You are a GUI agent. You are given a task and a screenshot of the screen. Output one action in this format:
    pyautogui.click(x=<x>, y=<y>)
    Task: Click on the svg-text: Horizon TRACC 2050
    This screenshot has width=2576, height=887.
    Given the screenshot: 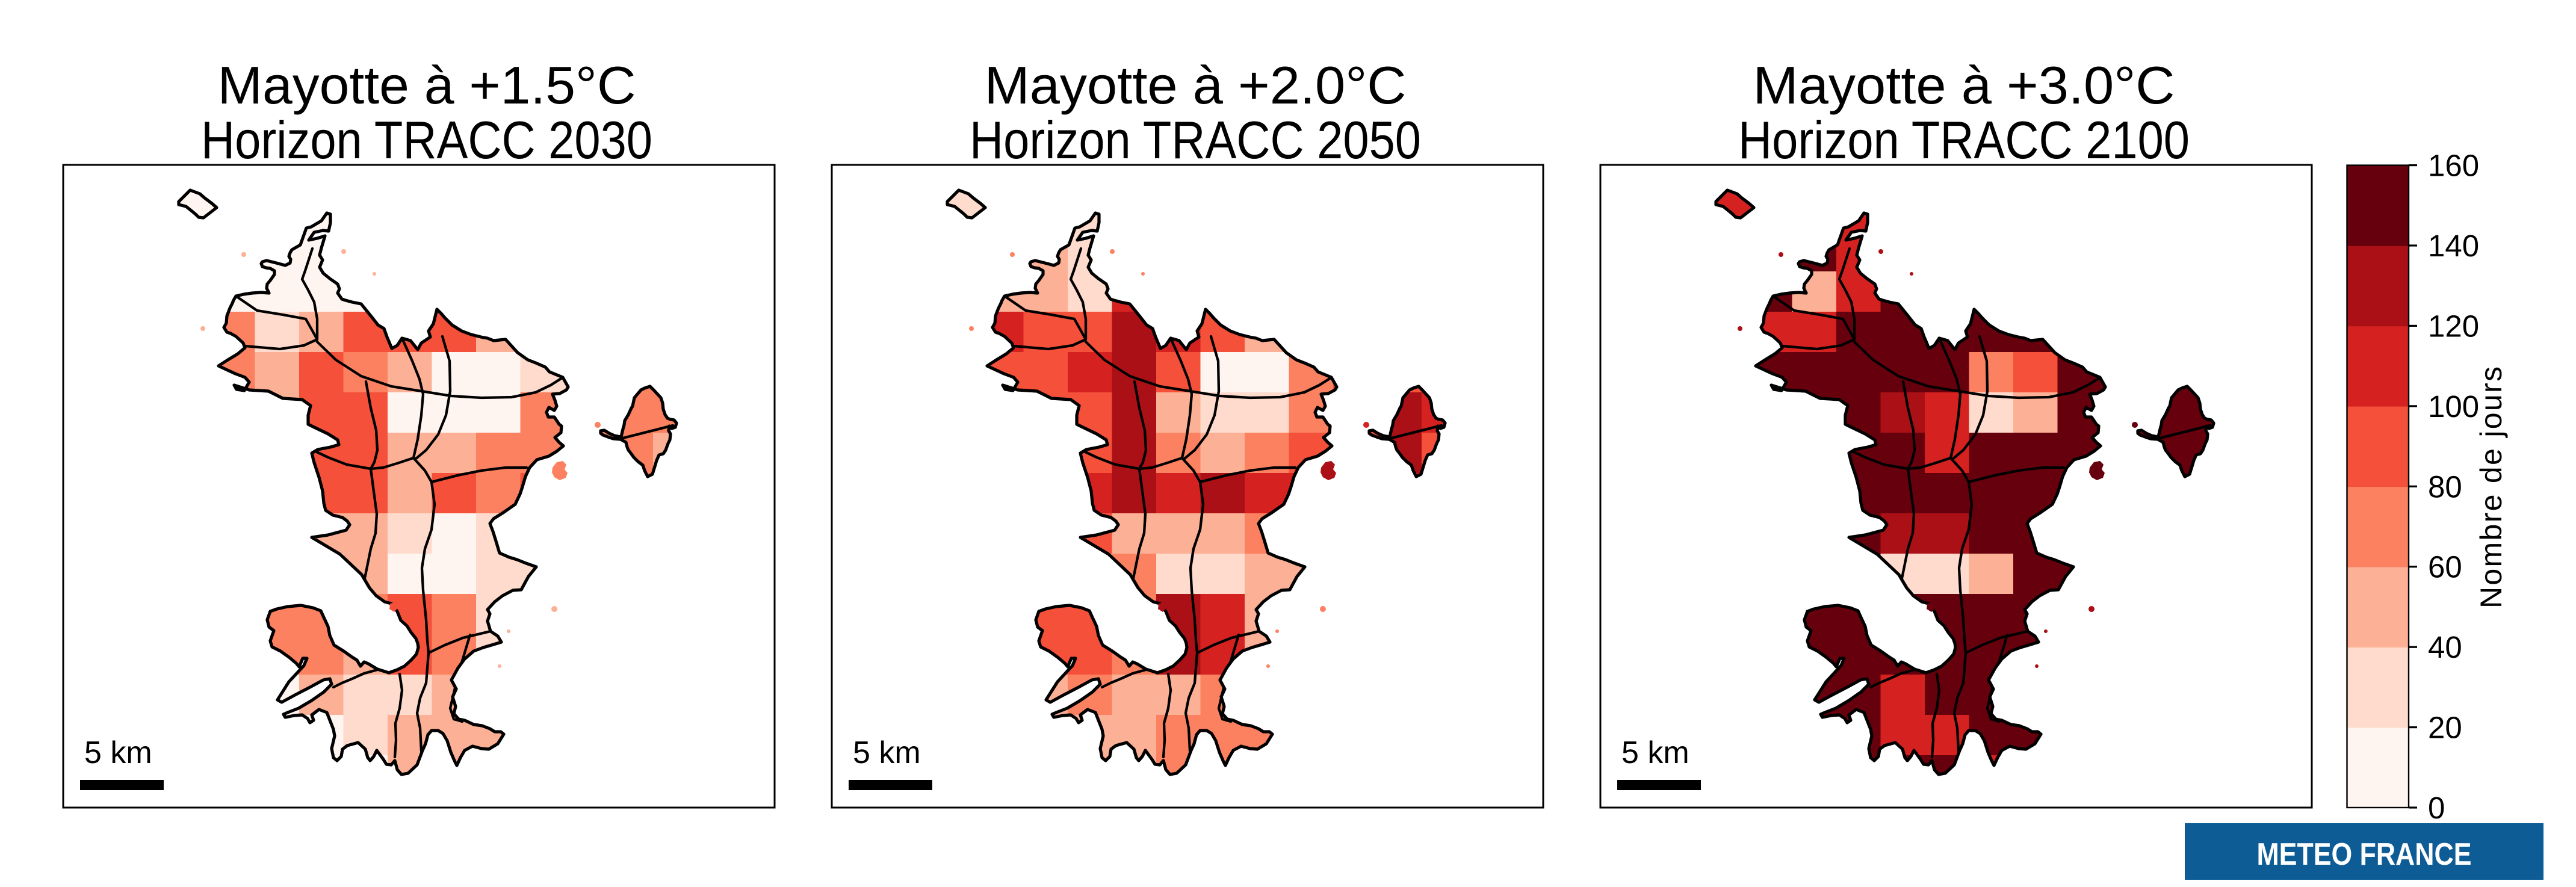 What is the action you would take?
    pyautogui.click(x=1195, y=140)
    